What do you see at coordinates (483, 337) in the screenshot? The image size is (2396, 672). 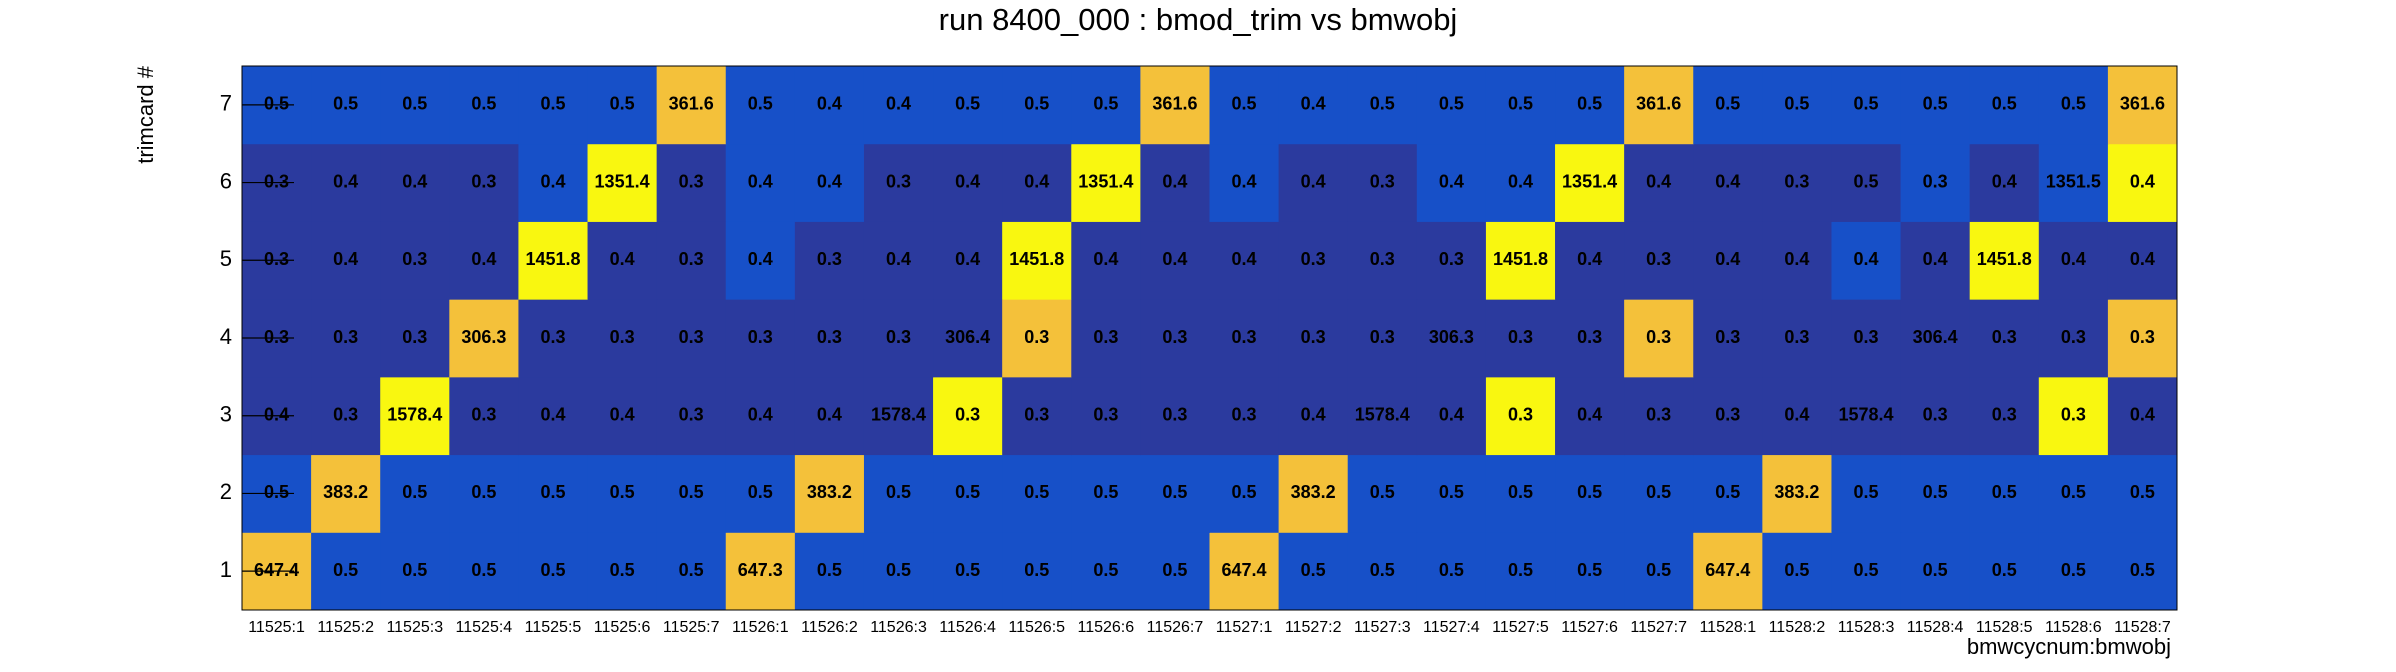 I see `cell-label: 306.3` at bounding box center [483, 337].